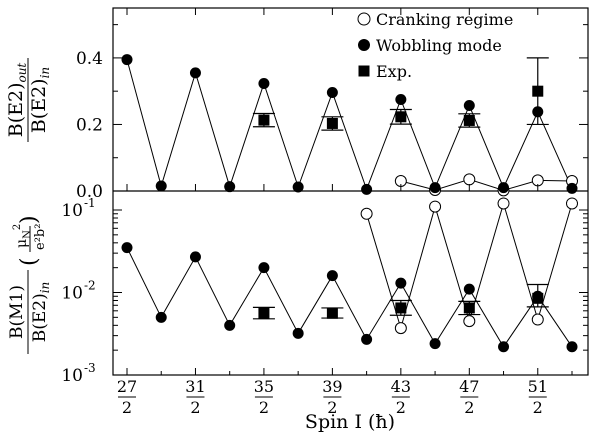  I want to click on bottom-y-axis-title: B(M1) B(E2)in(μN2 e²b²), so click(29, 284).